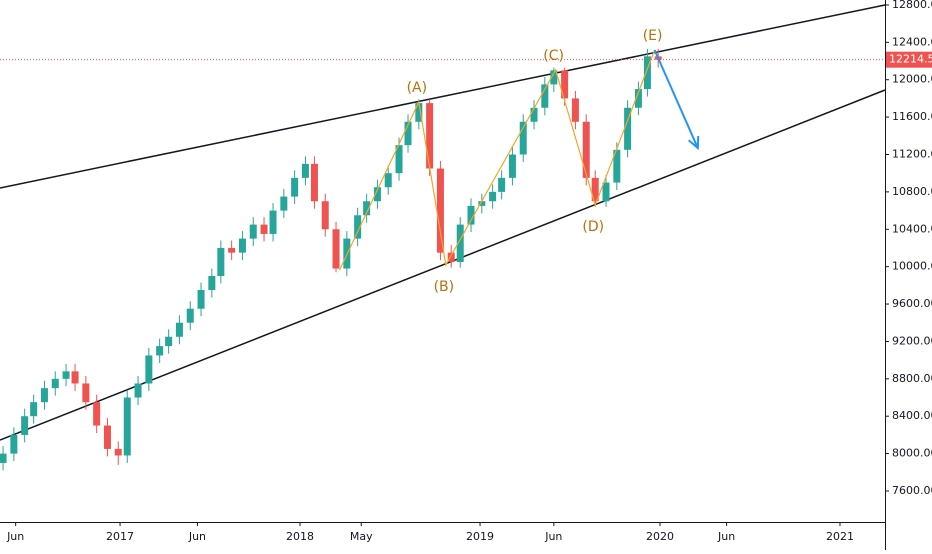 The image size is (932, 554). Describe the element at coordinates (840, 536) in the screenshot. I see `x-tick-label: 2021` at that location.